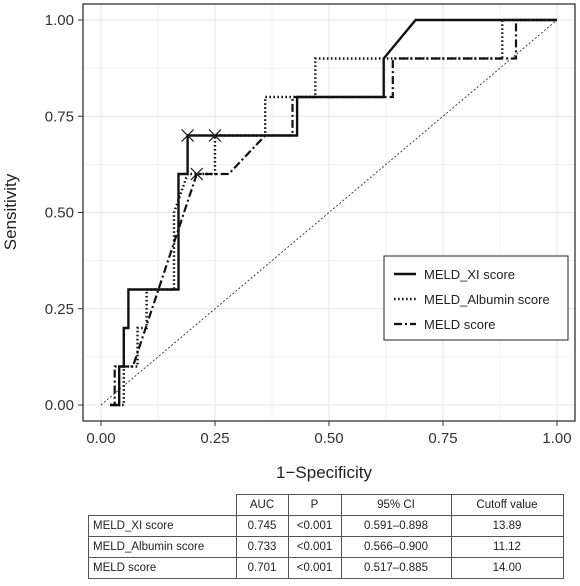  Describe the element at coordinates (396, 526) in the screenshot. I see `table-cell: 0.591–0.898` at that location.